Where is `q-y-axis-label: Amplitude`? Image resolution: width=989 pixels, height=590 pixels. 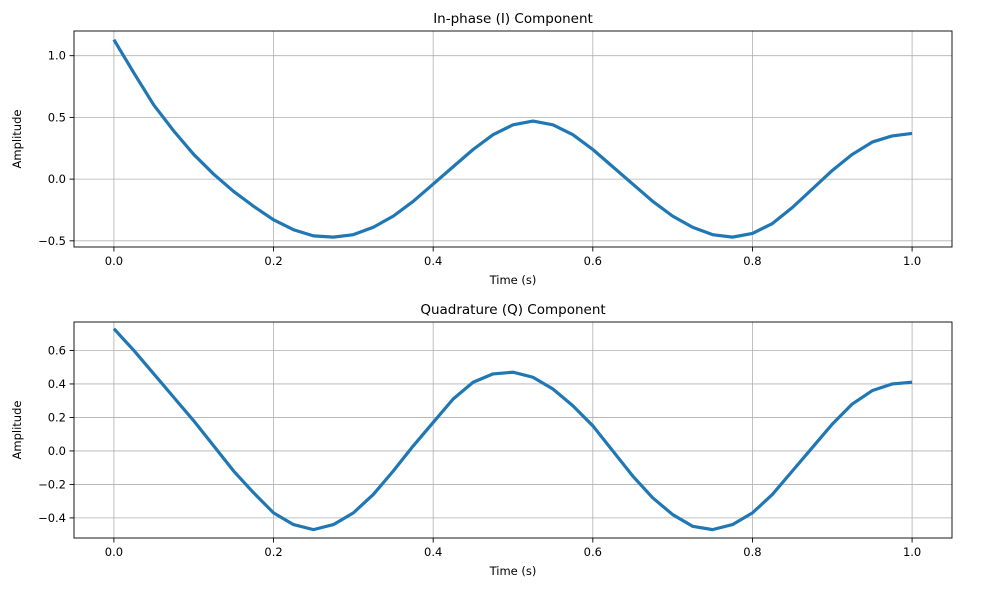
q-y-axis-label: Amplitude is located at coordinates (17, 430).